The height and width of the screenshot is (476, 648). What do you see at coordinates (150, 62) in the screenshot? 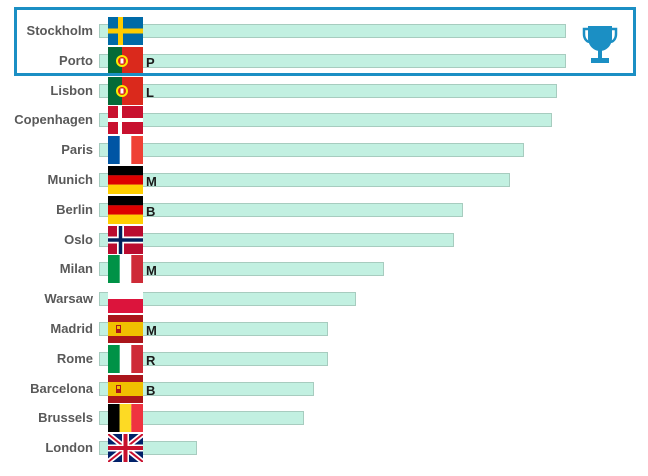
I see `bar-letter-label: P` at bounding box center [150, 62].